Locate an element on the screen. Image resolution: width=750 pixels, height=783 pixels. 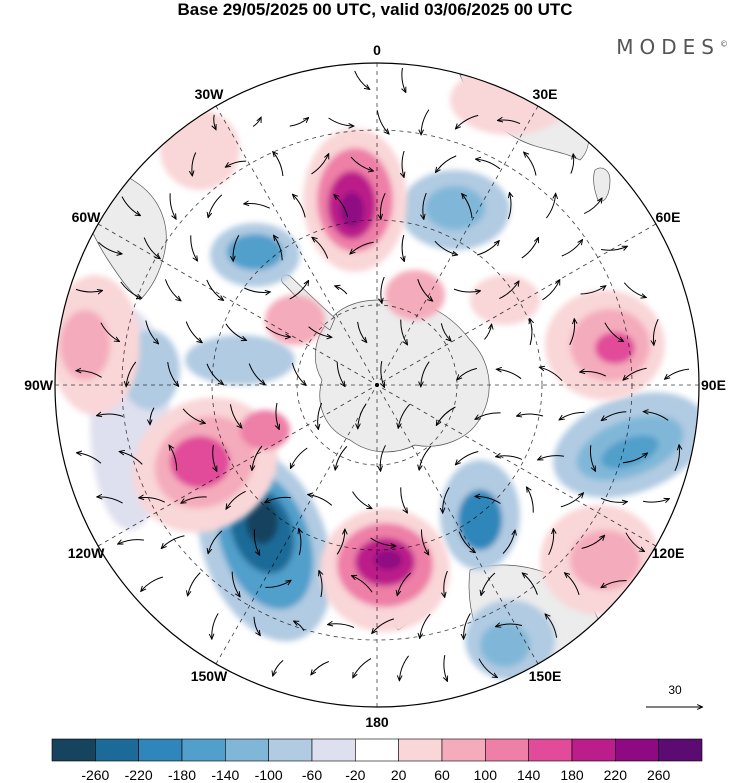
lon-label-60e: 60E is located at coordinates (668, 217).